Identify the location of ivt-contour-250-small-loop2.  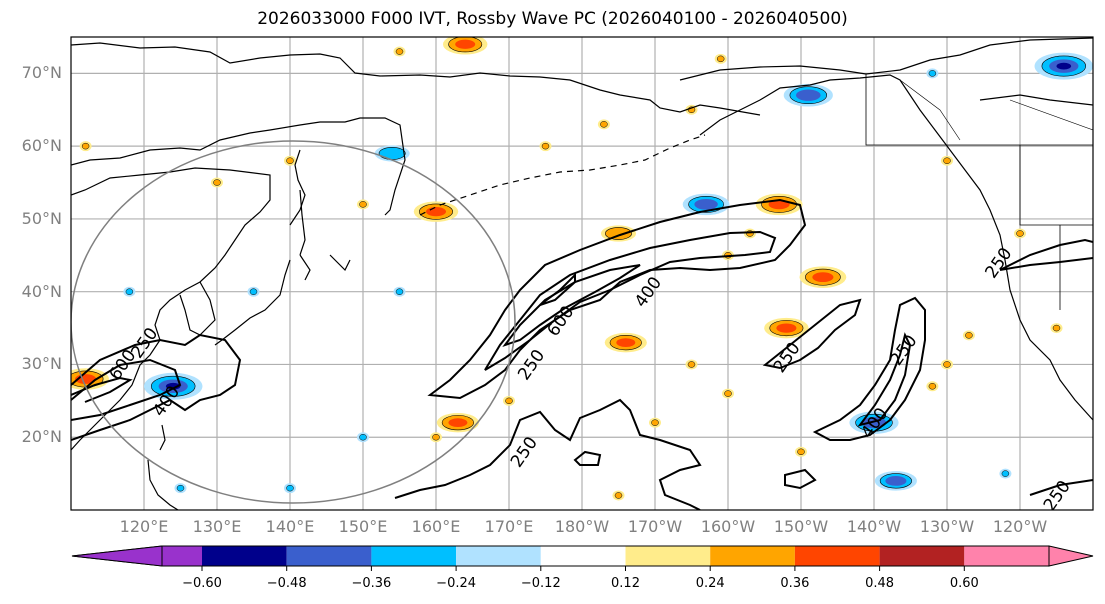
(800, 479).